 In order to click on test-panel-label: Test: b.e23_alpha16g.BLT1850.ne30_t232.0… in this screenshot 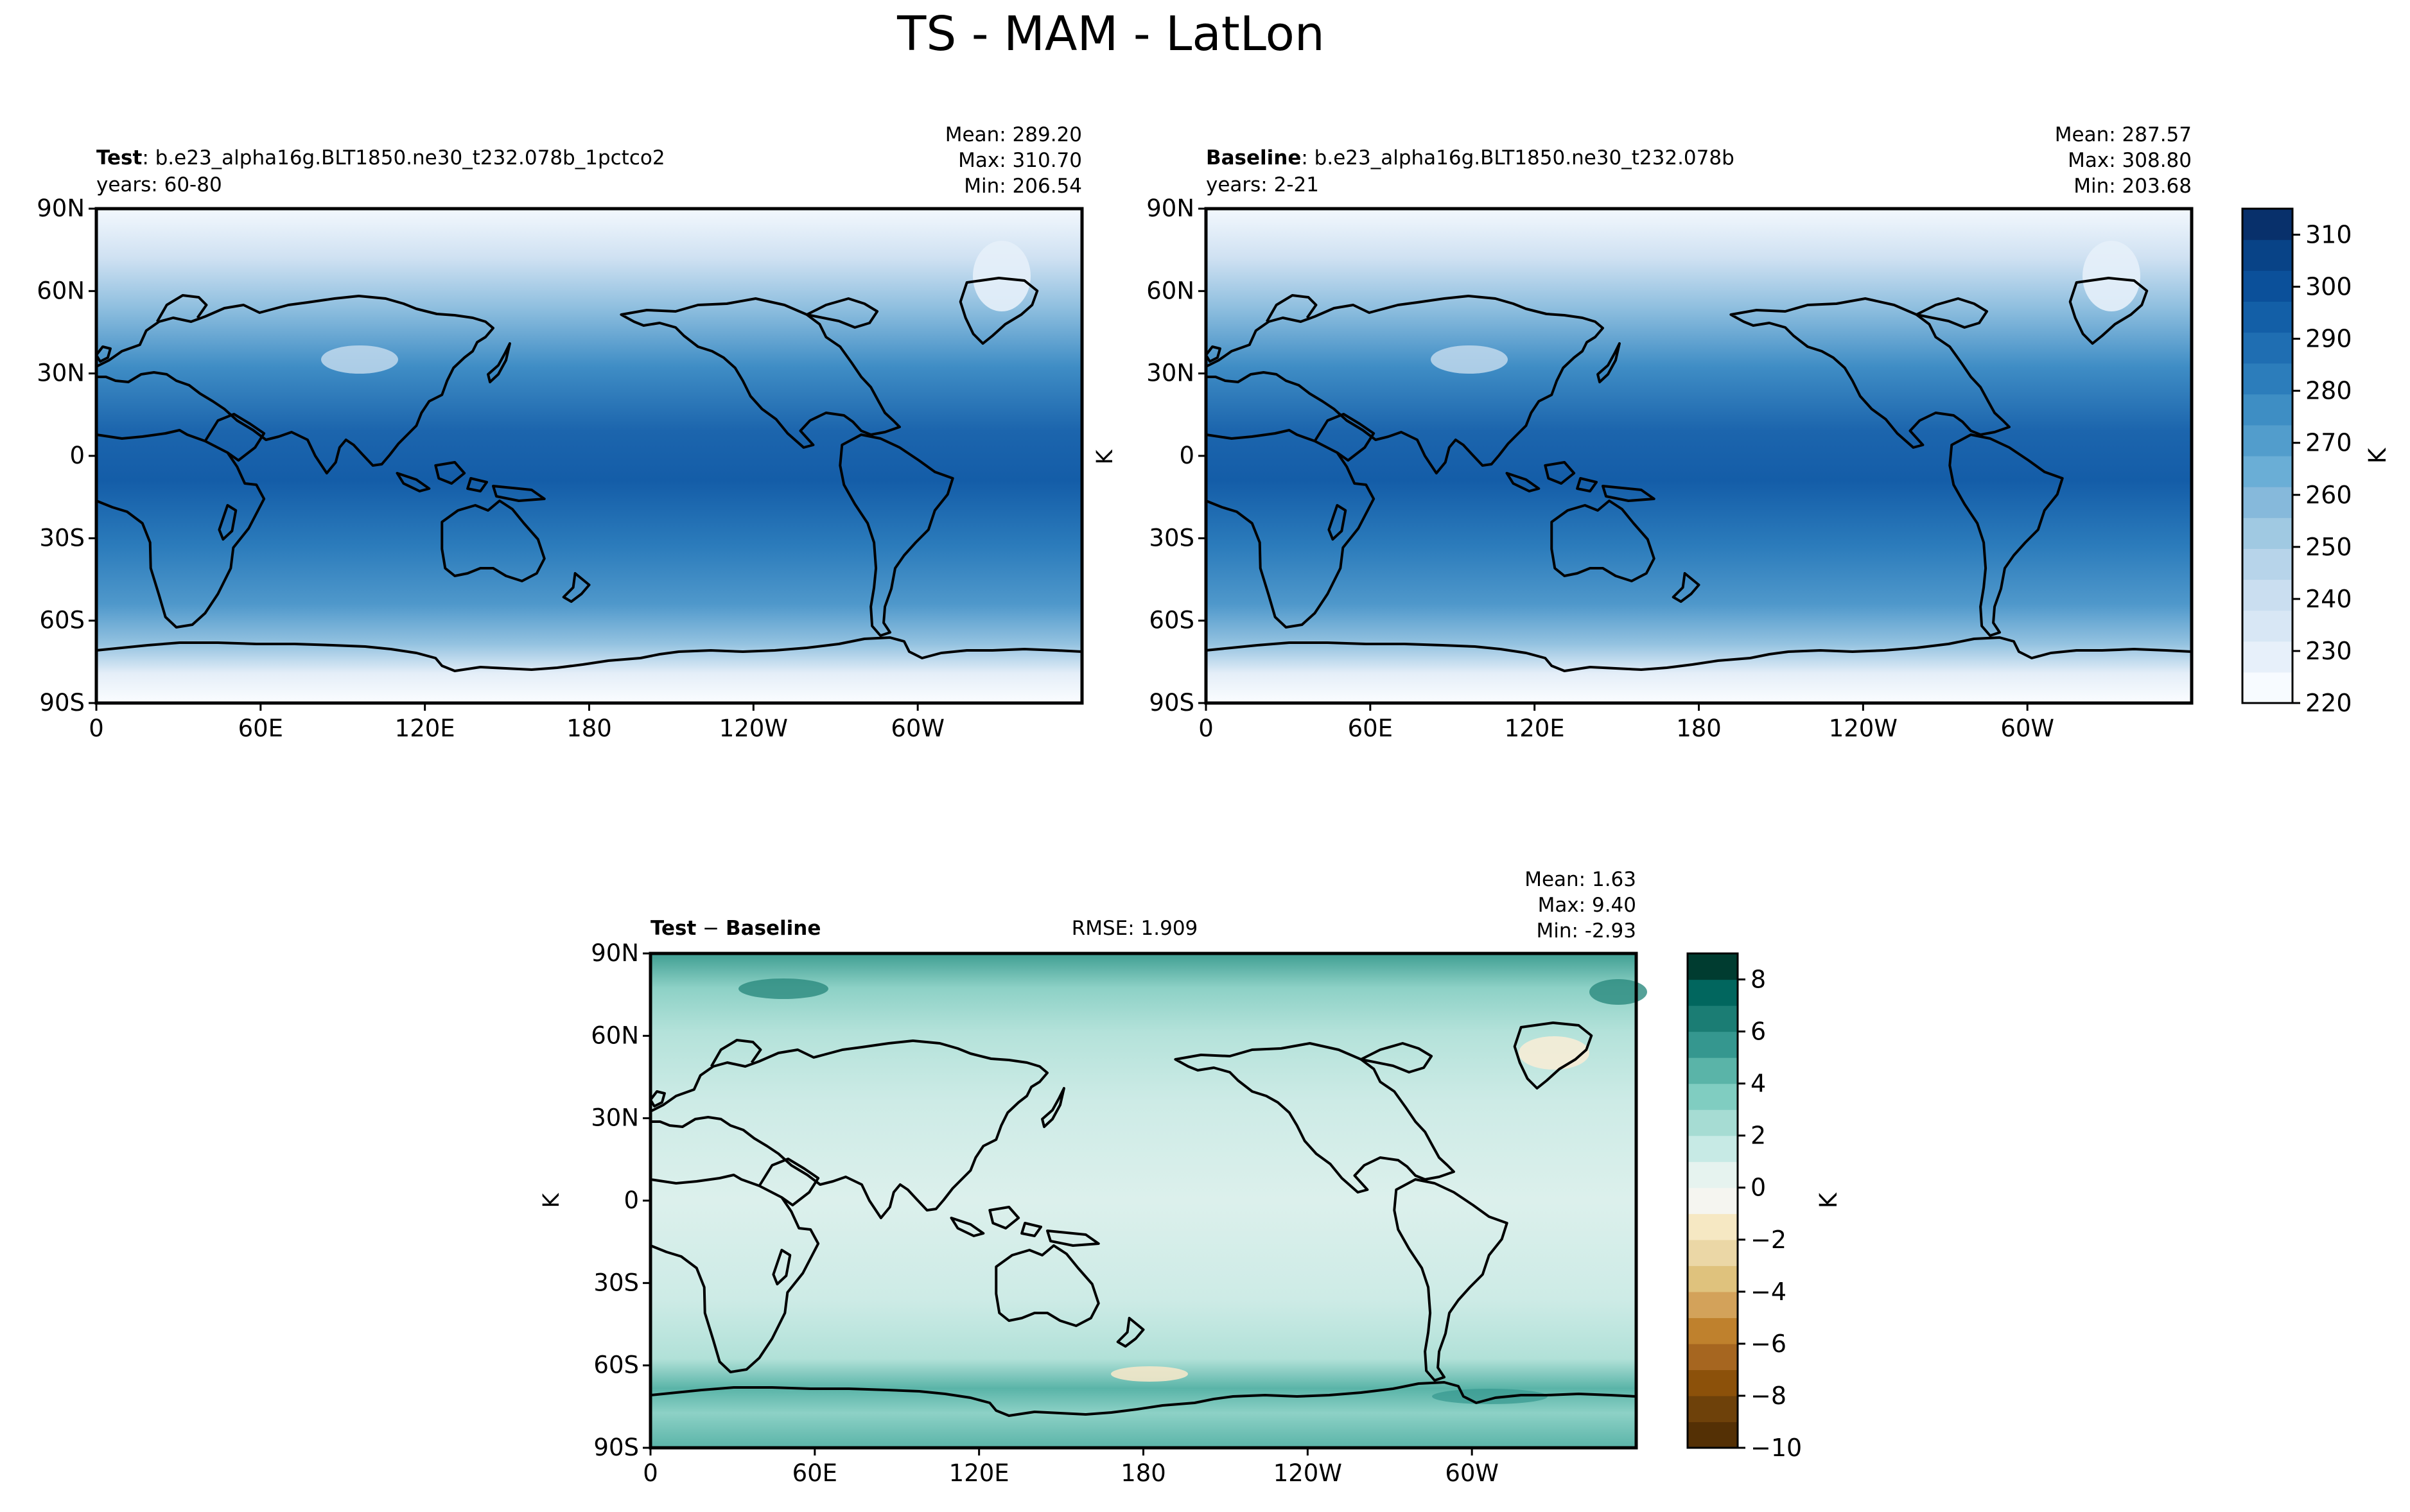, I will do `click(381, 157)`.